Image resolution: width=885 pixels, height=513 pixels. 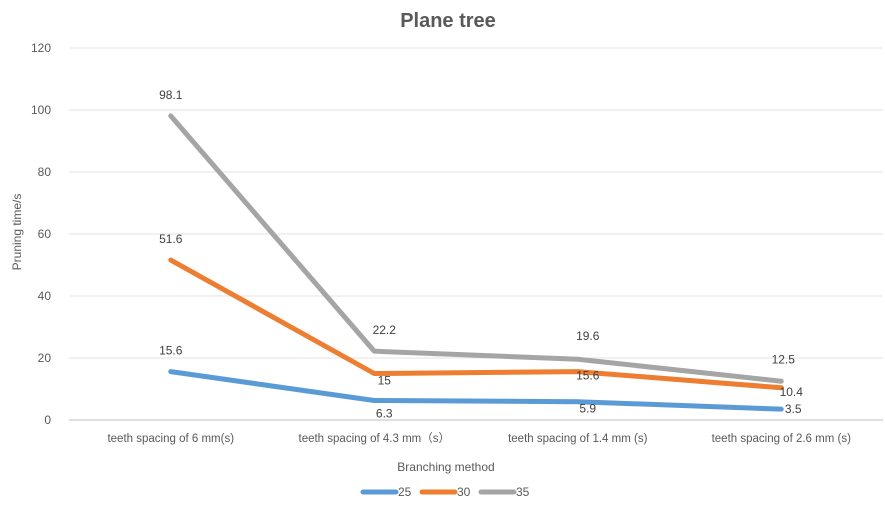 What do you see at coordinates (445, 467) in the screenshot?
I see `x-axis-label: Branching method` at bounding box center [445, 467].